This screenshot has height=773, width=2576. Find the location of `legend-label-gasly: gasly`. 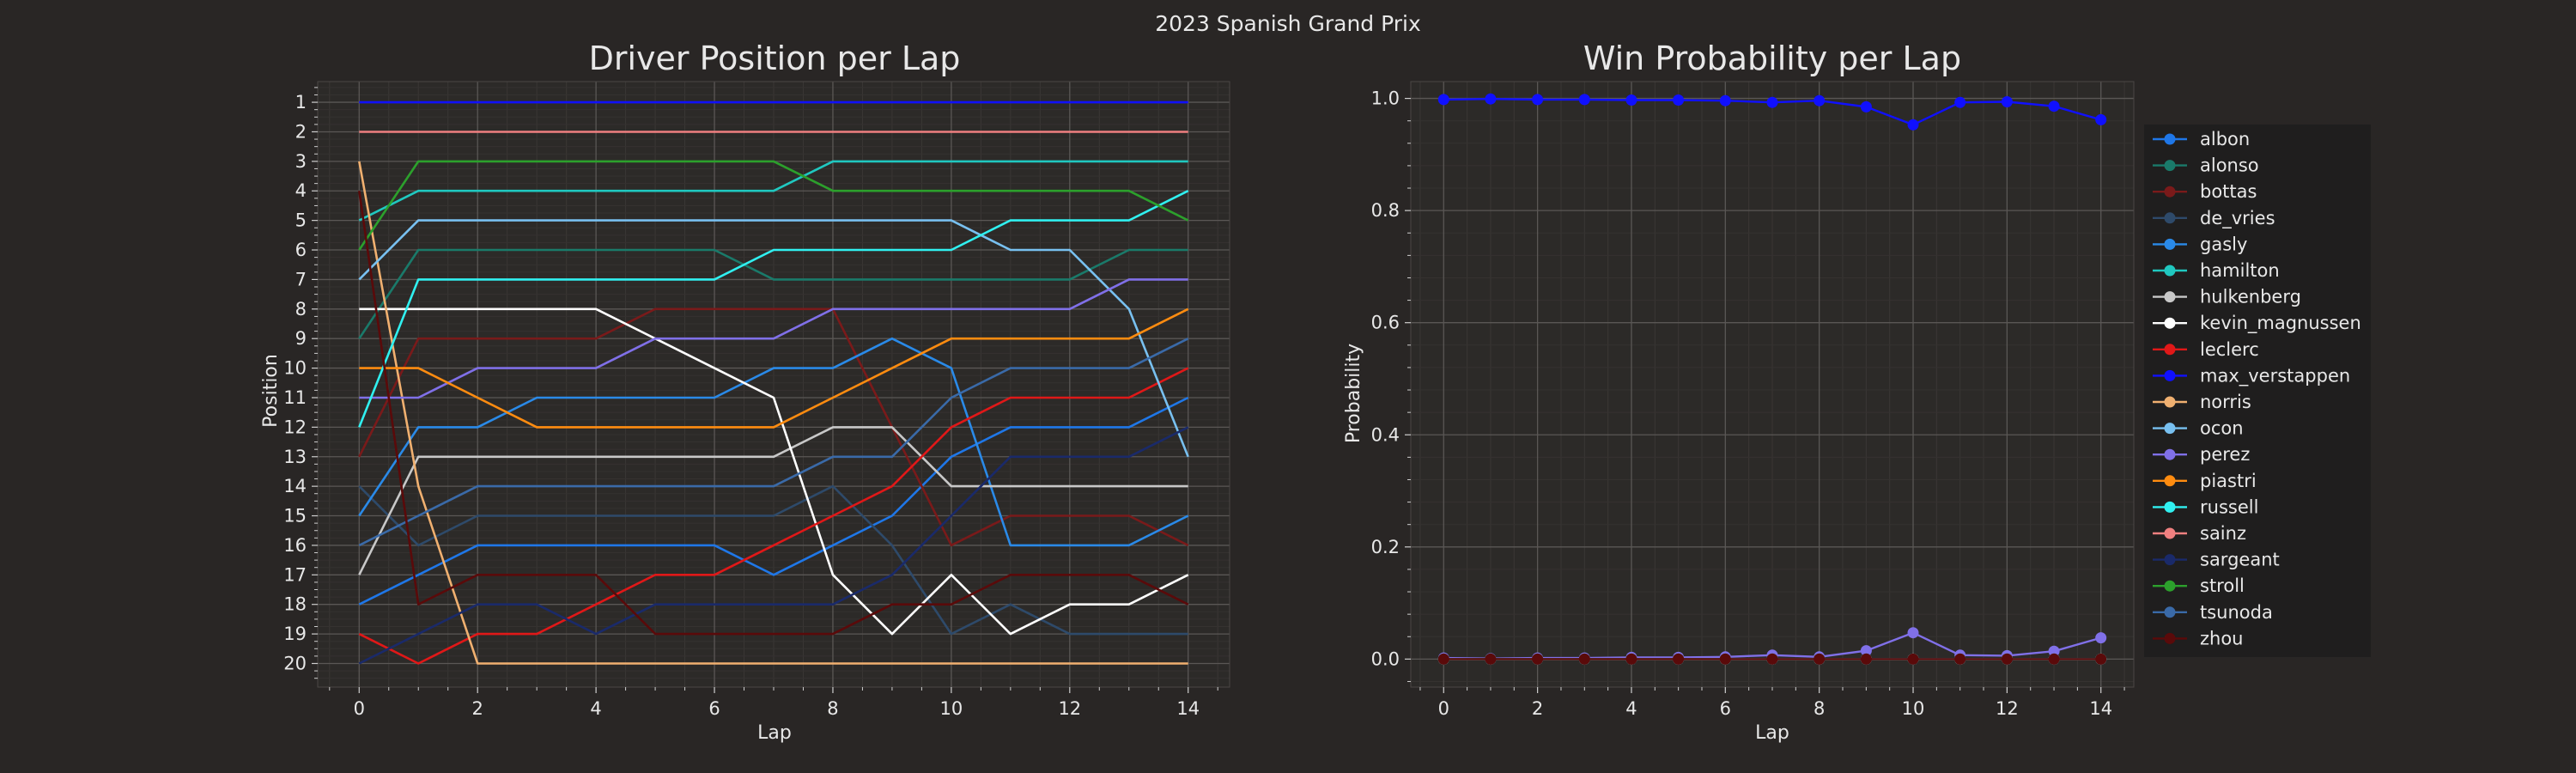

legend-label-gasly: gasly is located at coordinates (2223, 244).